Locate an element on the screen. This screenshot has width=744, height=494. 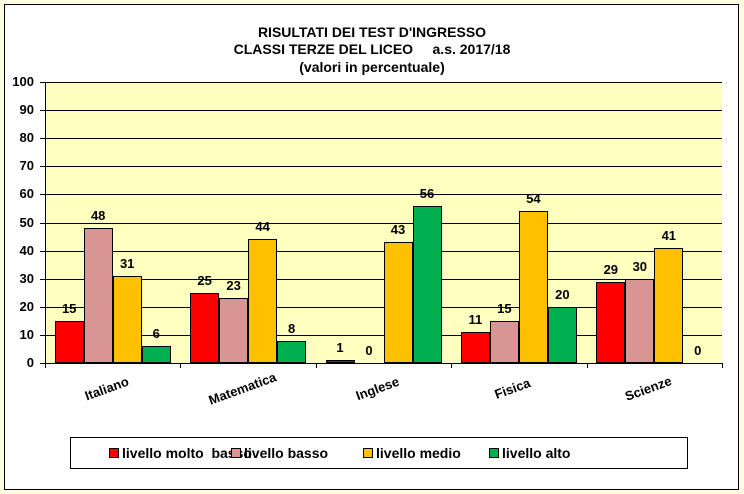
data-label: 11 is located at coordinates (475, 320).